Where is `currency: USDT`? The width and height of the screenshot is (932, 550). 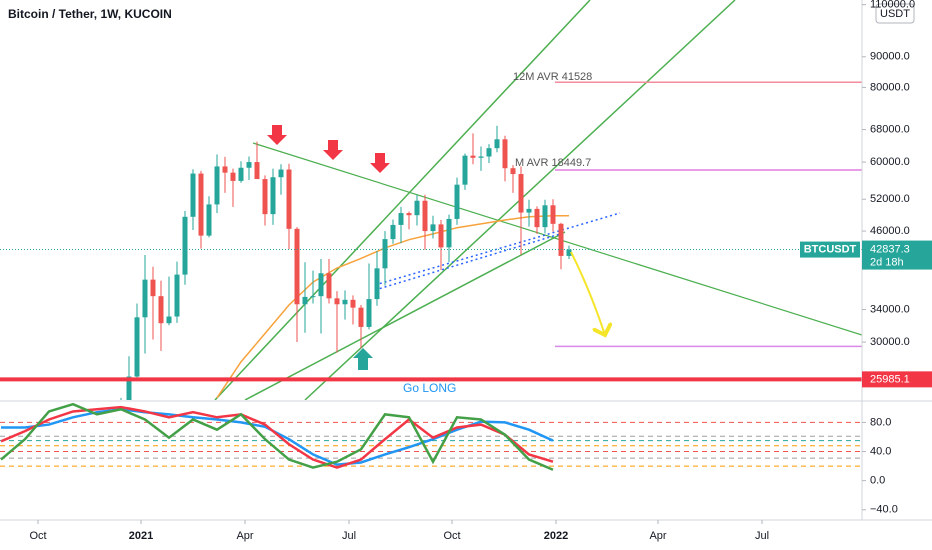
currency: USDT is located at coordinates (895, 14).